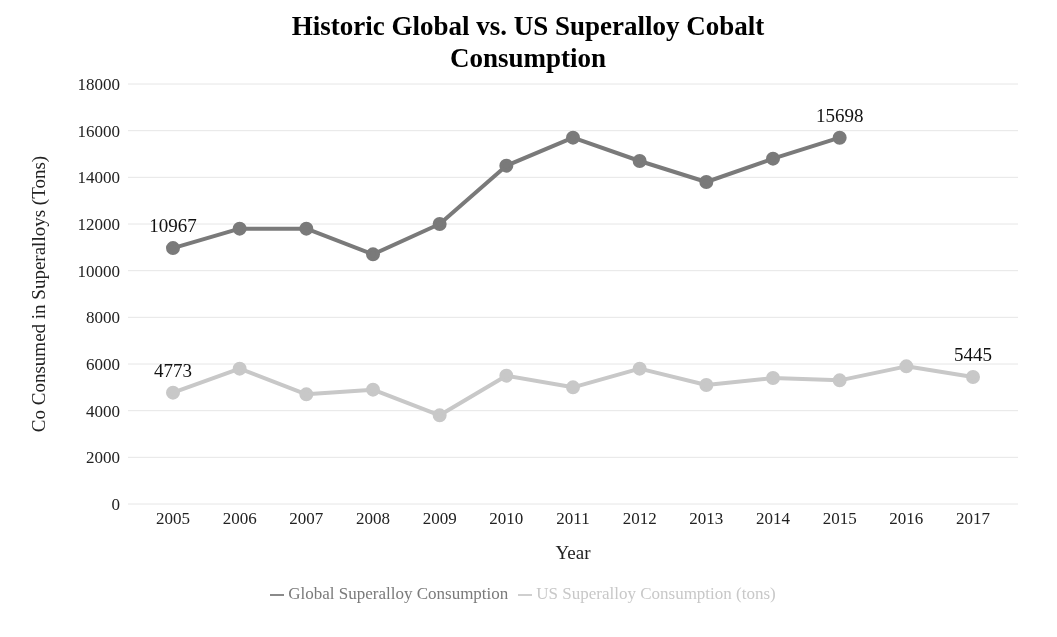 This screenshot has width=1057, height=637. I want to click on y-tick-label: 0, so click(115, 505).